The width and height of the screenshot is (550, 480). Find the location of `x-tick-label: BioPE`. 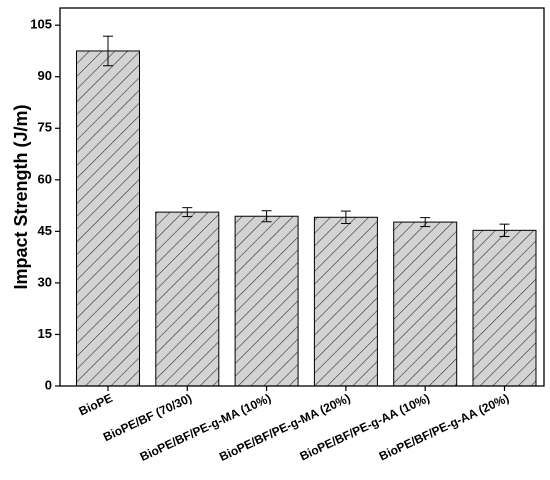

x-tick-label: BioPE is located at coordinates (96, 405).